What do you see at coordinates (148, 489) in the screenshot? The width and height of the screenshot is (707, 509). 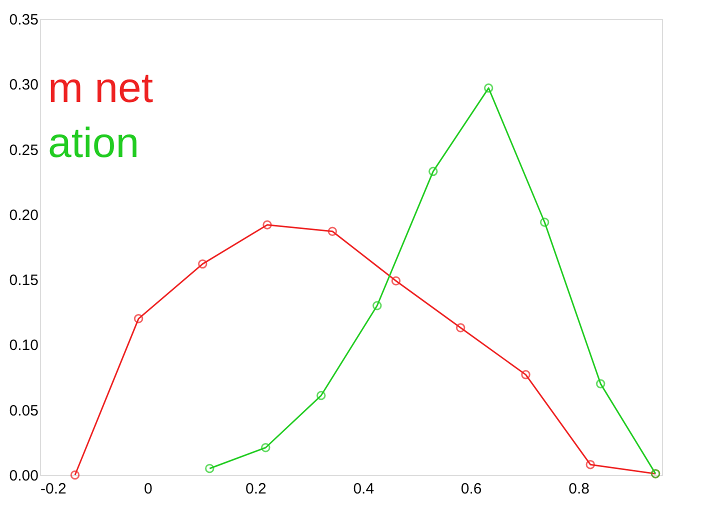 I see `x-tick-label: 0` at bounding box center [148, 489].